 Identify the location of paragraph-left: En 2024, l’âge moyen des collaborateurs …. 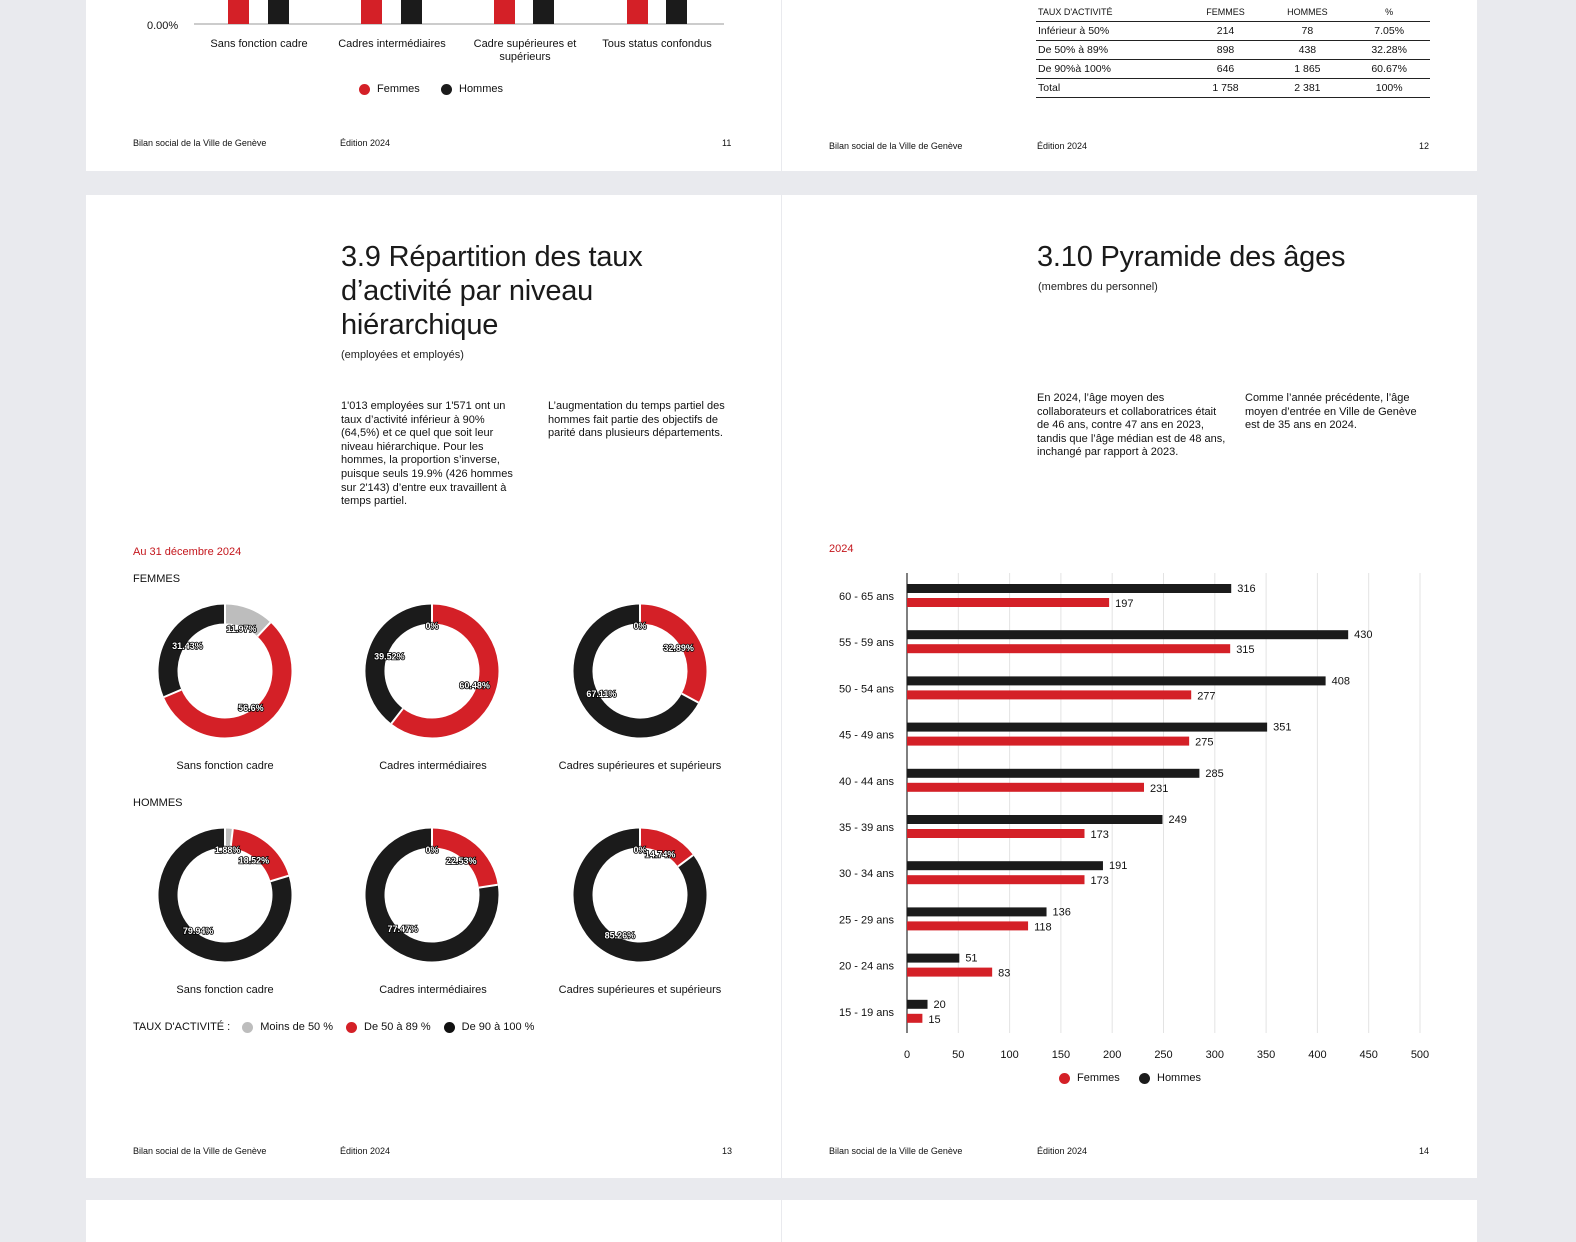
(1131, 425).